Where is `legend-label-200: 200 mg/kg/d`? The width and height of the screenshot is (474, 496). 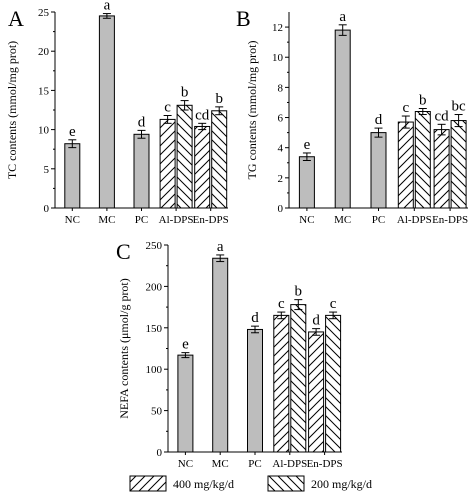 legend-label-200: 200 mg/kg/d is located at coordinates (341, 484).